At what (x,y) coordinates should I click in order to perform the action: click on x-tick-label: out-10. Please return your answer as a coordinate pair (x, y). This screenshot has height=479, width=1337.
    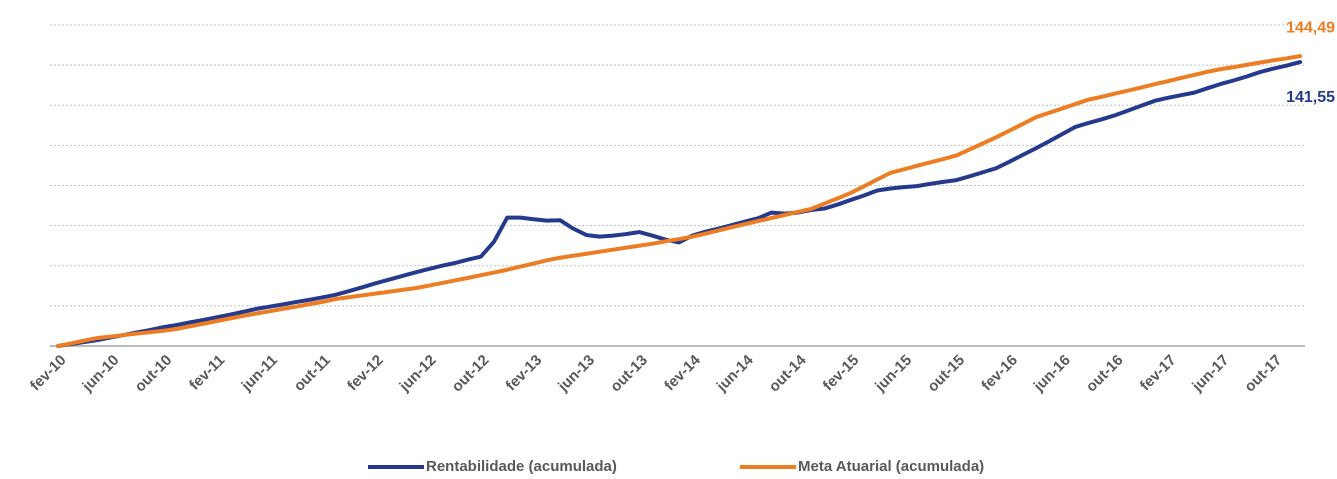
    Looking at the image, I should click on (153, 374).